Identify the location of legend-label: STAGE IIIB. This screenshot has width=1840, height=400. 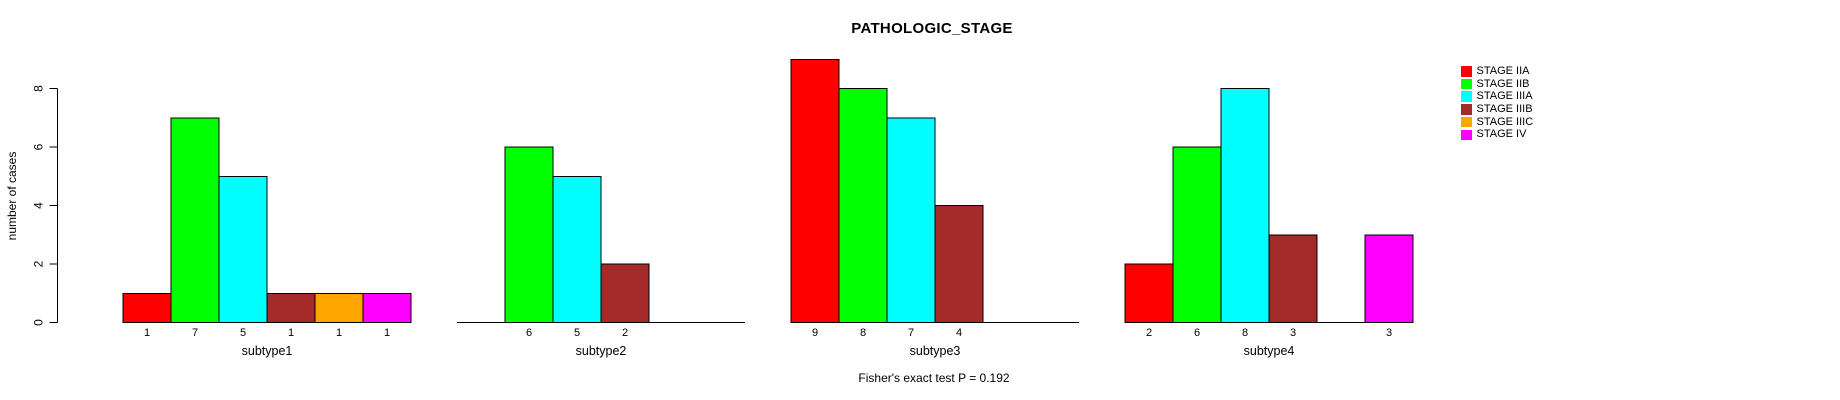
(1504, 108).